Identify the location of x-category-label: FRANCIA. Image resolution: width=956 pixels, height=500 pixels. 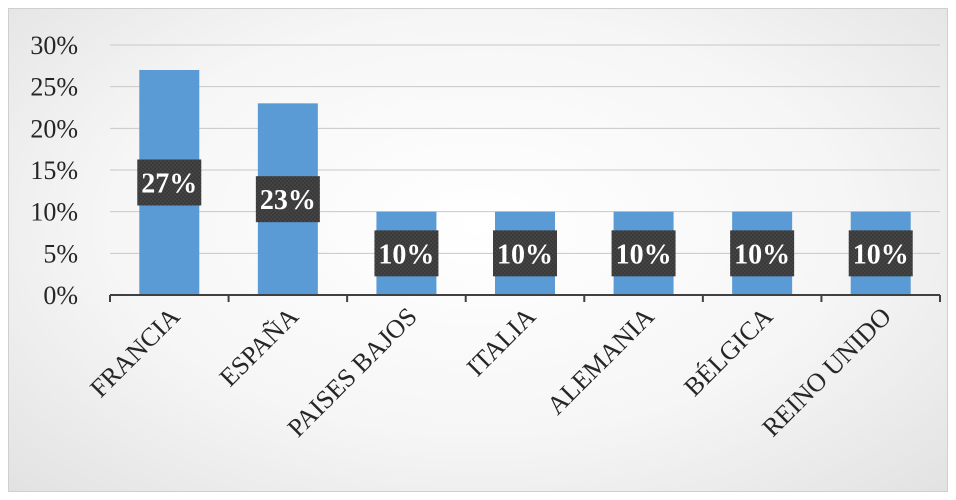
(134, 352).